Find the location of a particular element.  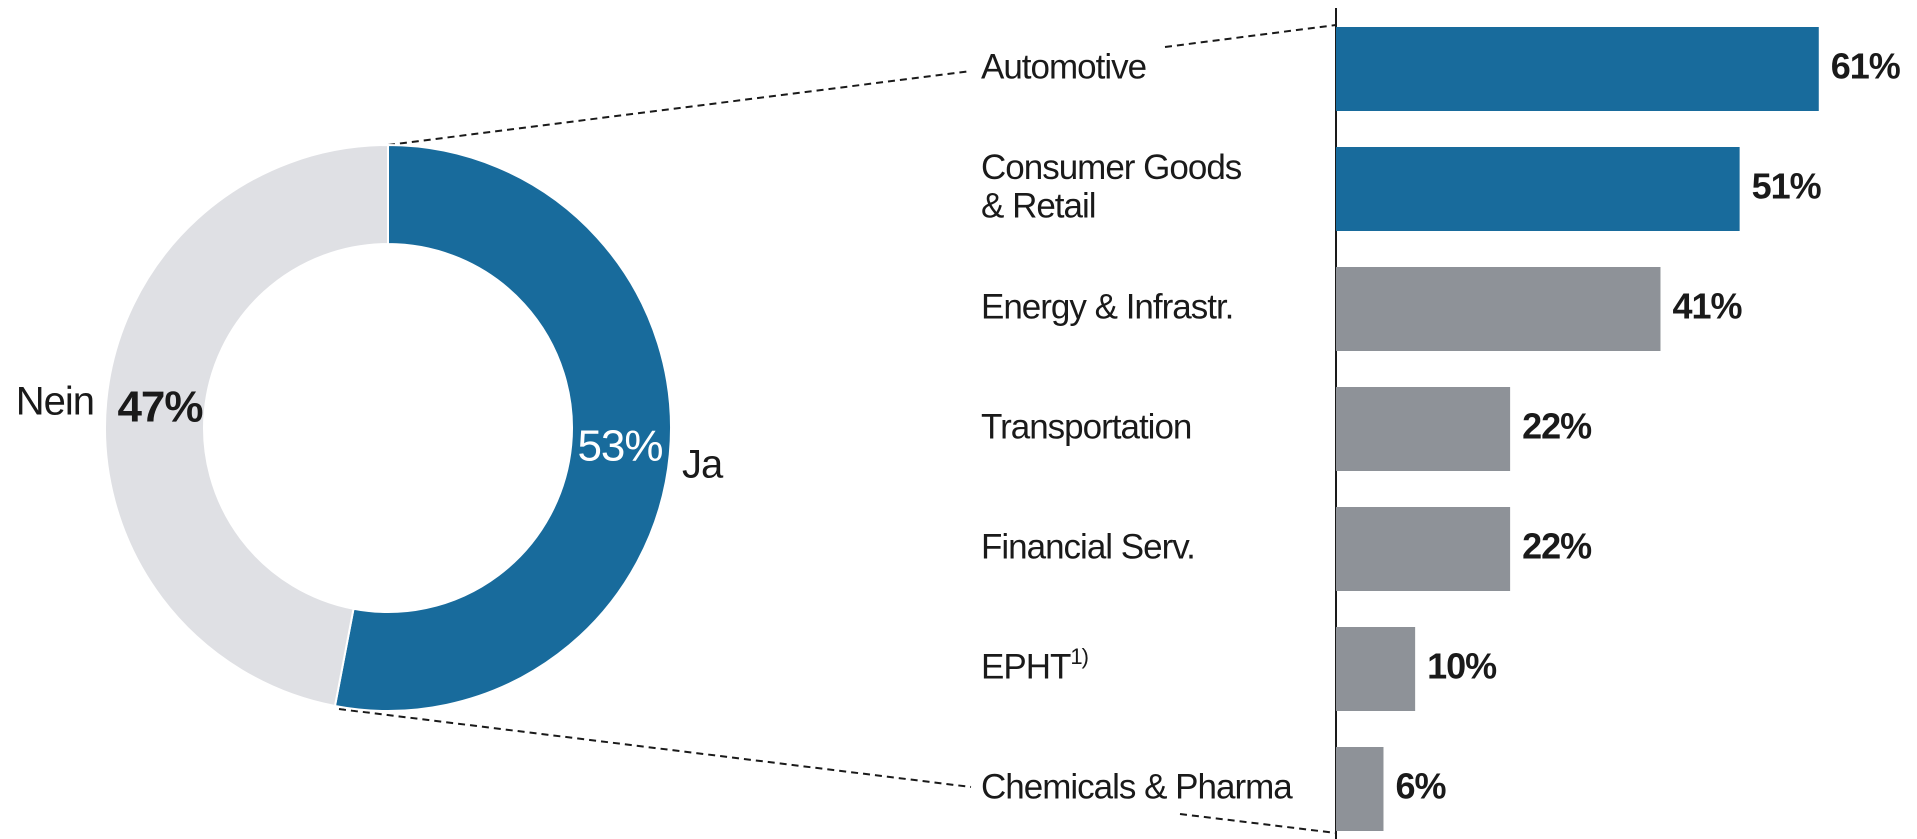

value-label: 47% is located at coordinates (159, 407).